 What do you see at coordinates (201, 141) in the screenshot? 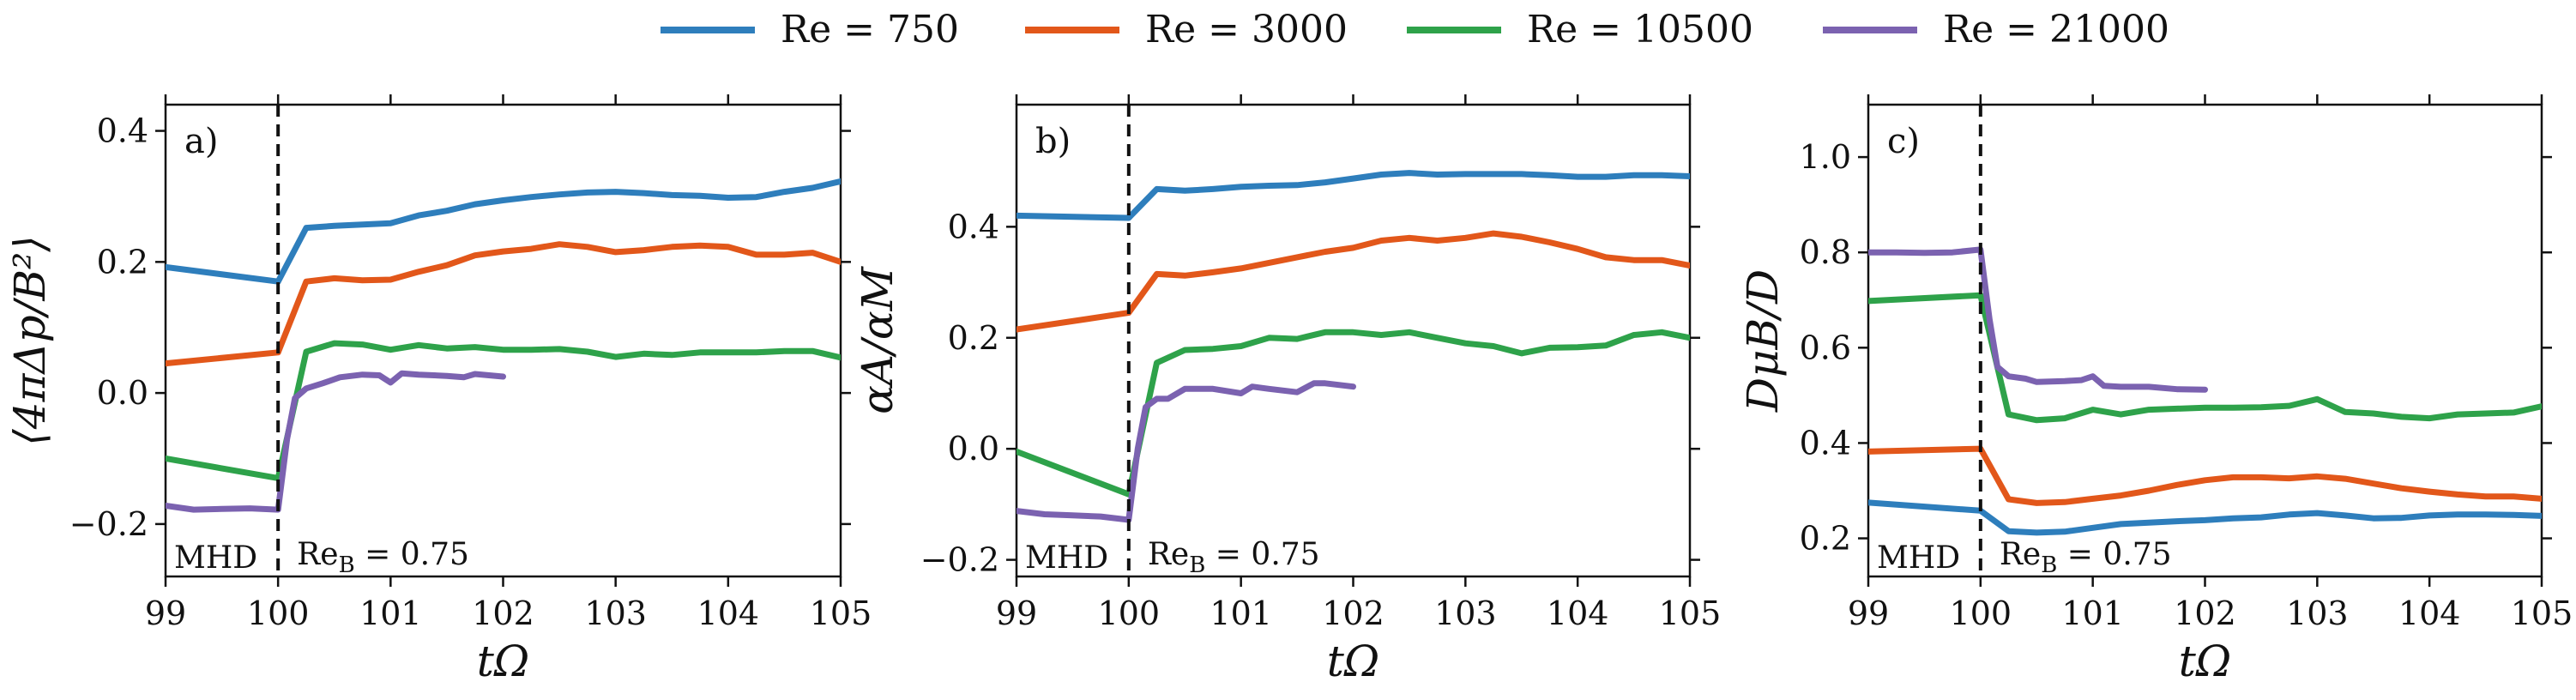
I see `panel-label: a)` at bounding box center [201, 141].